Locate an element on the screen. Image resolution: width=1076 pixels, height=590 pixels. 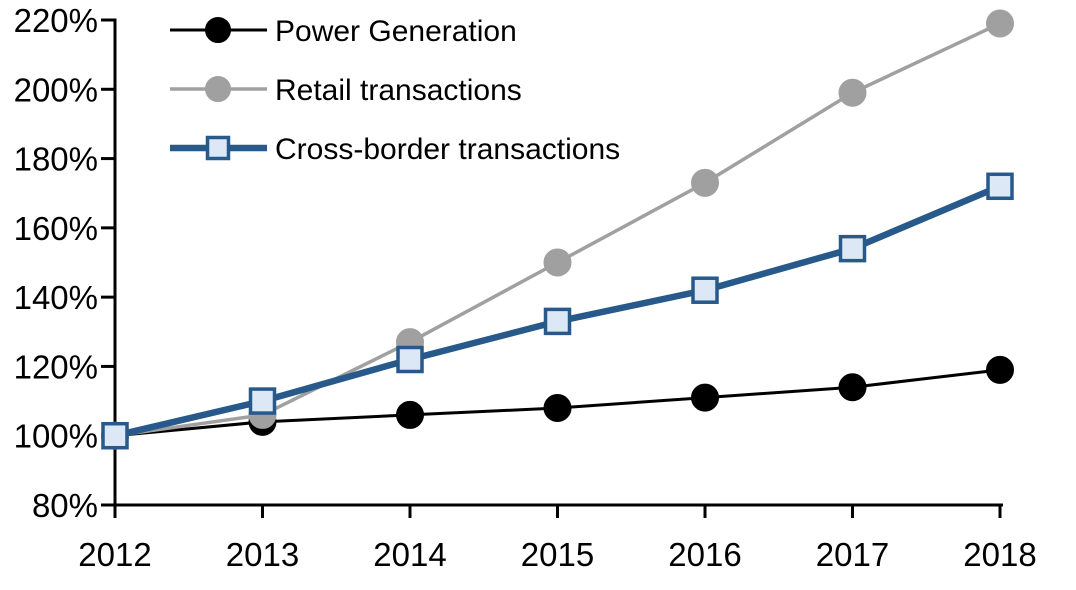
y-tick-label: 200% is located at coordinates (56, 89).